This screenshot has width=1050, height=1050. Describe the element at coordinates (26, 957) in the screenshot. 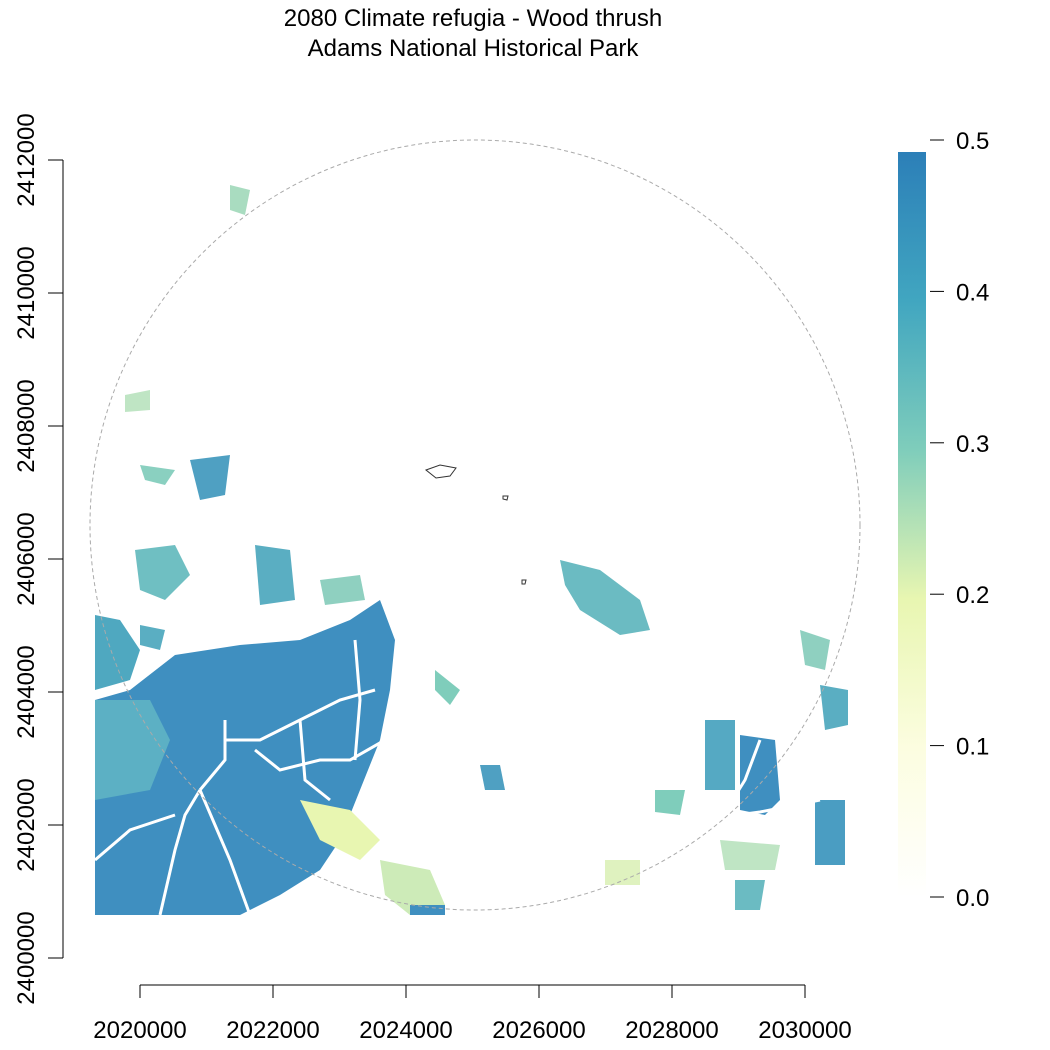

I see `y-tick-label: 2400000` at that location.